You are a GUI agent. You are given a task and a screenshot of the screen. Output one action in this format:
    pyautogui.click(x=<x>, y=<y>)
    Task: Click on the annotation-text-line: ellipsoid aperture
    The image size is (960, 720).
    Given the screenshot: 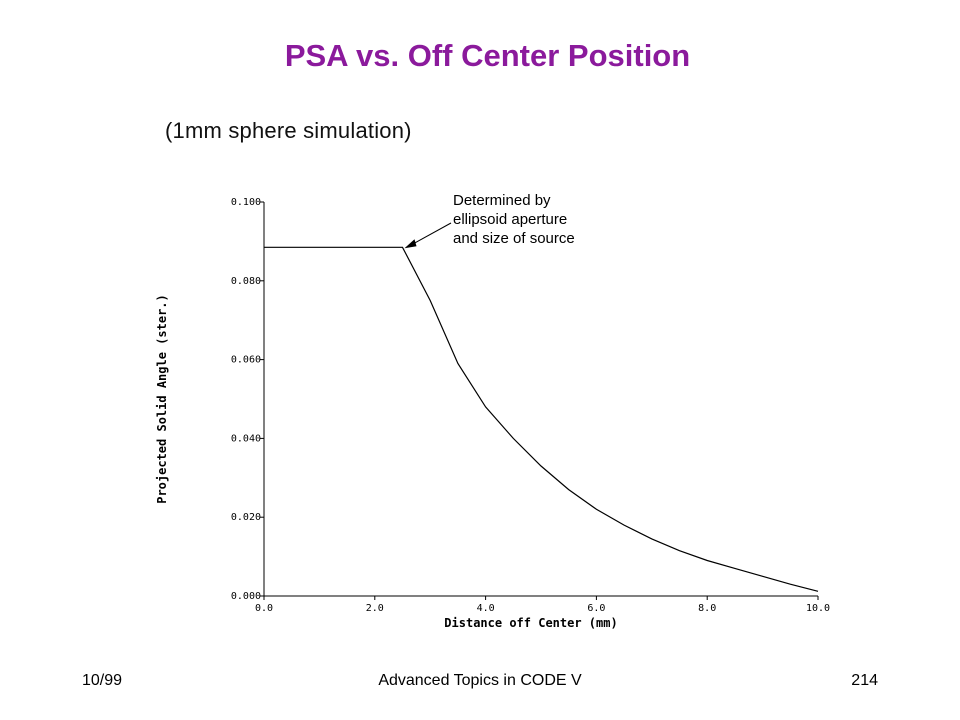 What is the action you would take?
    pyautogui.click(x=510, y=219)
    